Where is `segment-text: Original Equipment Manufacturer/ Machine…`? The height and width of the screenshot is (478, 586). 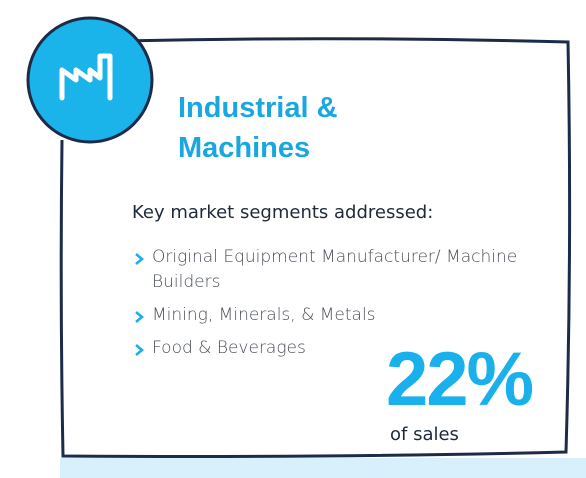
segment-text: Original Equipment Manufacturer/ Machine… is located at coordinates (335, 269).